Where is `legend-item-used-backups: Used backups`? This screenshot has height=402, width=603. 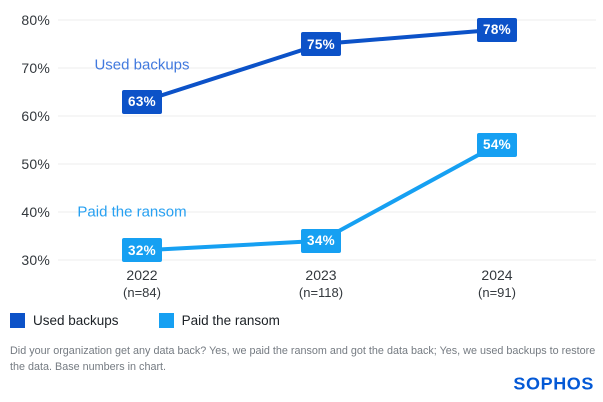 legend-item-used-backups: Used backups is located at coordinates (64, 320).